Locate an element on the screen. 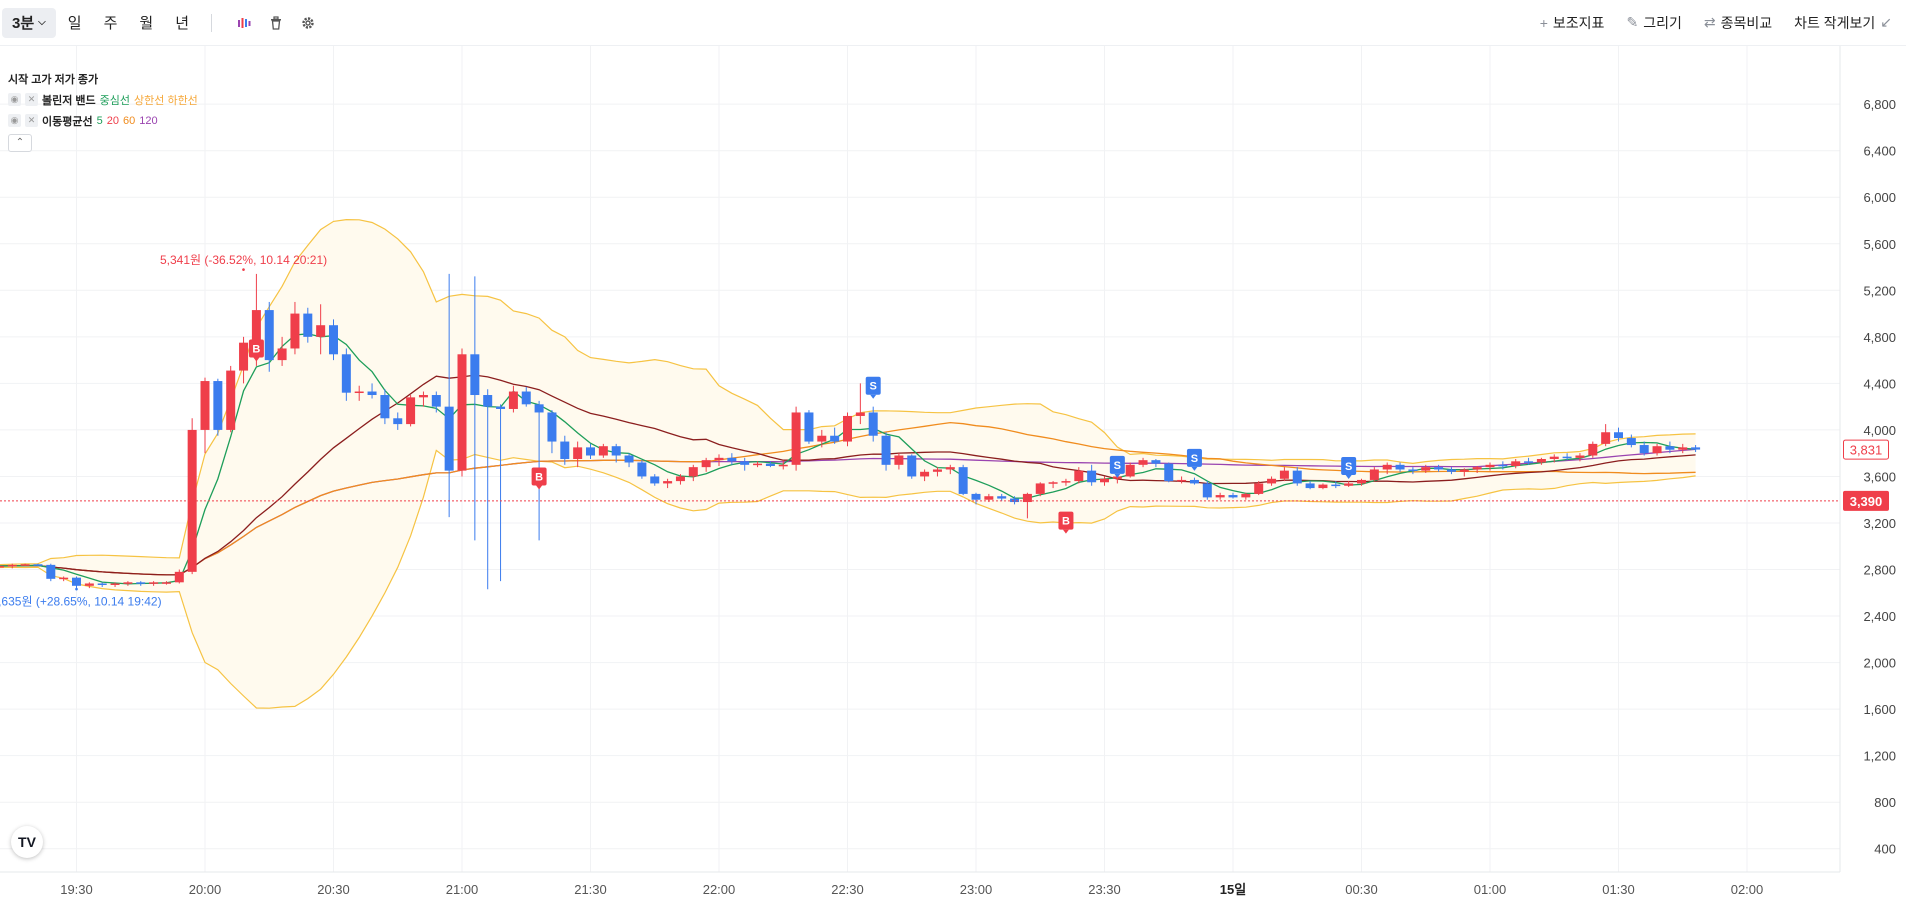 Image resolution: width=1906 pixels, height=905 pixels. draw-button: ✎ 그리기 is located at coordinates (1653, 23).